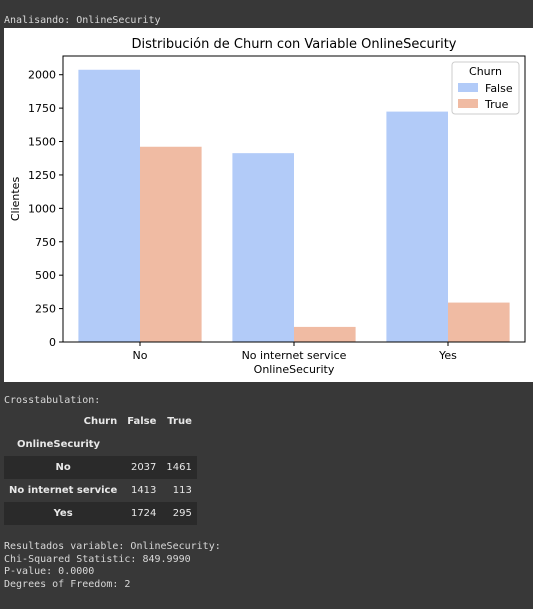  Describe the element at coordinates (45, 309) in the screenshot. I see `y-tick-label: 250` at that location.